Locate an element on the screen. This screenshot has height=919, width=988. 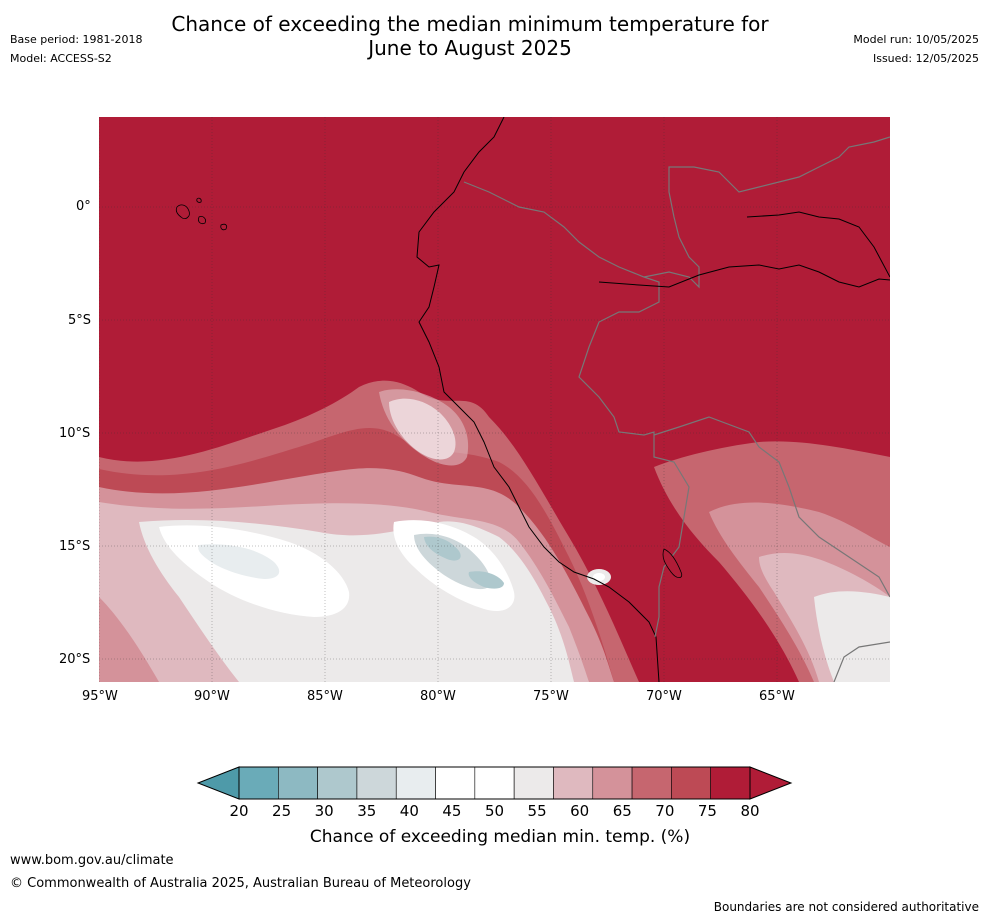
colorbar-tick-label: 75 is located at coordinates (707, 811).